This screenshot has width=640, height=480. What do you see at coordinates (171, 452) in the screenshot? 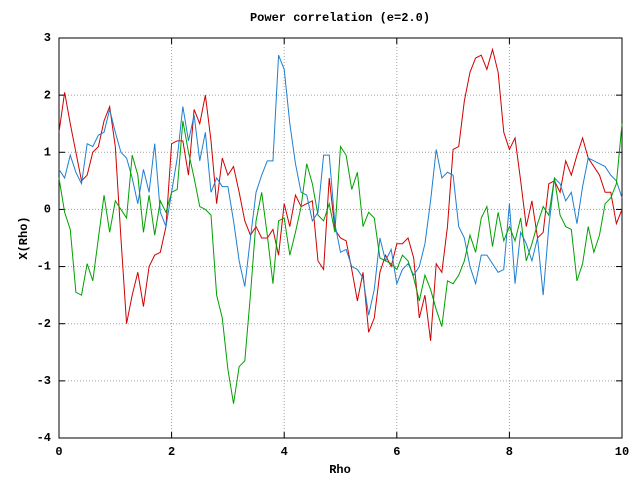
I see `x-tick-label: 2` at bounding box center [171, 452].